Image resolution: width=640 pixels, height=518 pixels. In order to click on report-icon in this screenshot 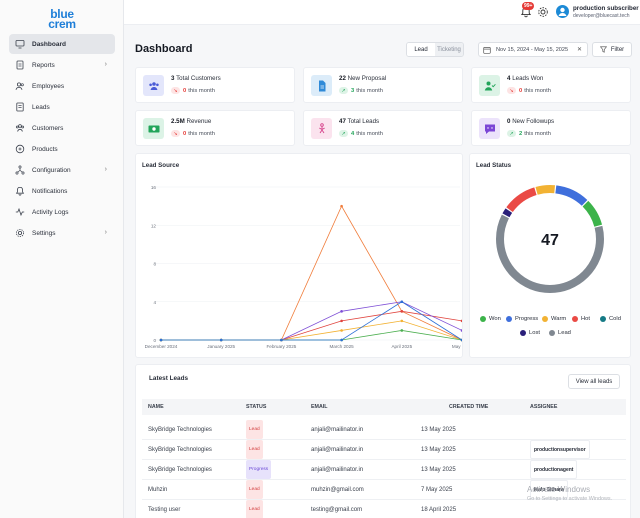, I will do `click(20, 65)`.